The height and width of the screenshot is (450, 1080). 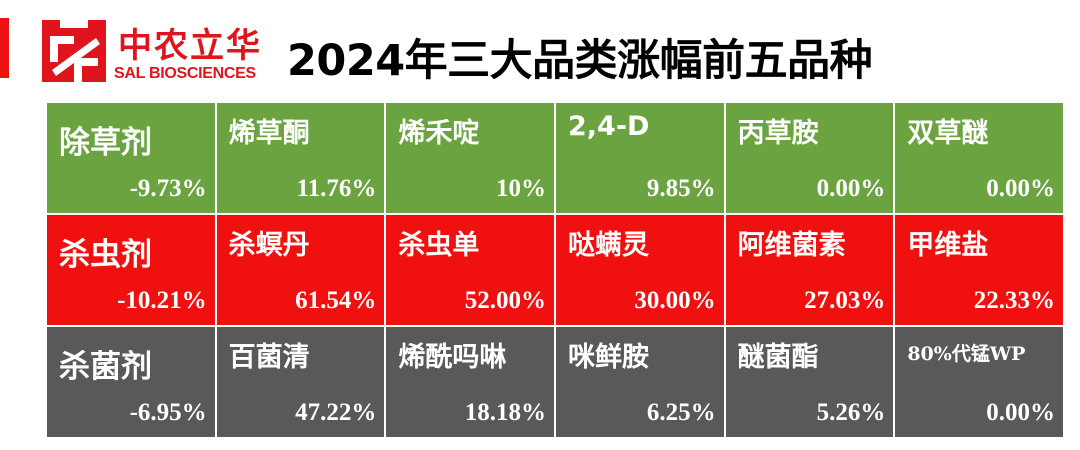 I want to click on product-change: 10%, so click(x=521, y=188).